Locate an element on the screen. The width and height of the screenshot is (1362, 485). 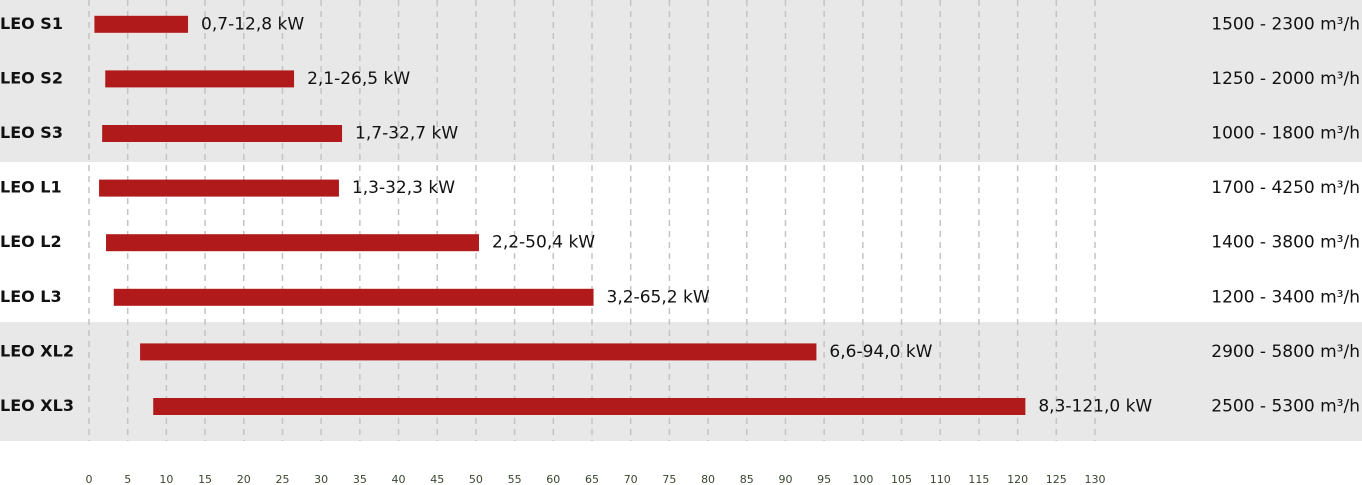
x-tick-label: 130 is located at coordinates (1095, 479).